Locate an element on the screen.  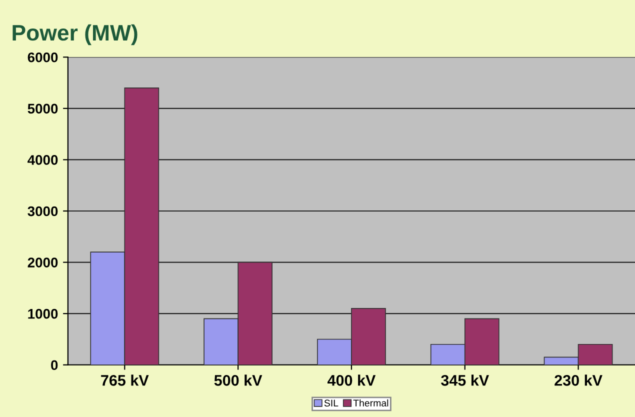
y-tick-label: 5000 is located at coordinates (43, 109).